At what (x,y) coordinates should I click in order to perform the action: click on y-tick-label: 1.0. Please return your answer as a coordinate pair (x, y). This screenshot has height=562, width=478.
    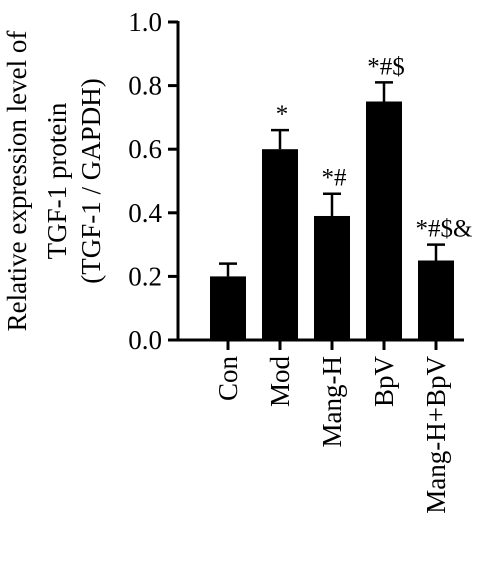
    Looking at the image, I should click on (145, 22).